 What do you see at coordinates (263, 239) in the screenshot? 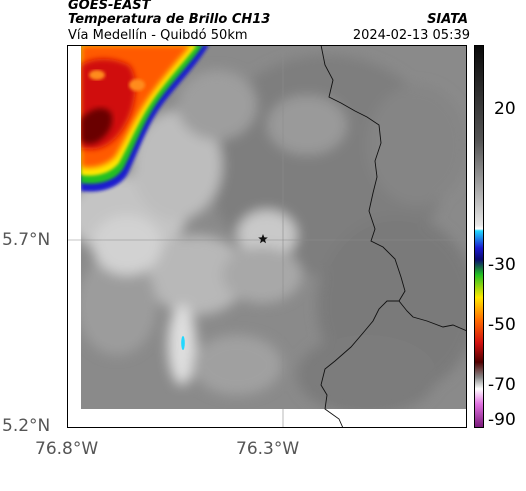
I see `star-icon` at bounding box center [263, 239].